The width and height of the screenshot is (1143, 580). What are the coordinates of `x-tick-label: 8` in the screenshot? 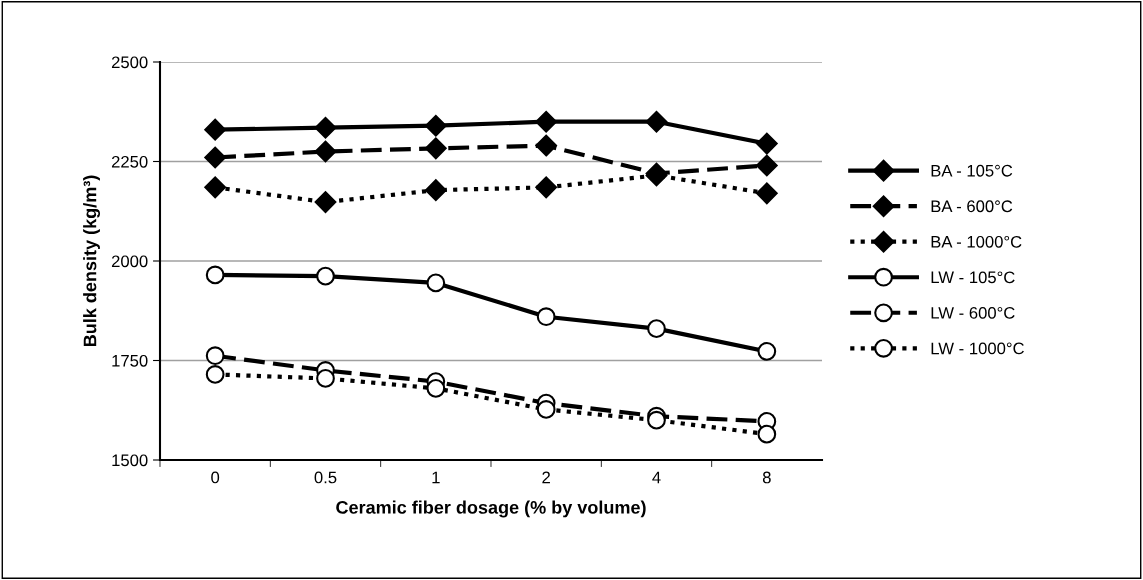 It's located at (766, 477).